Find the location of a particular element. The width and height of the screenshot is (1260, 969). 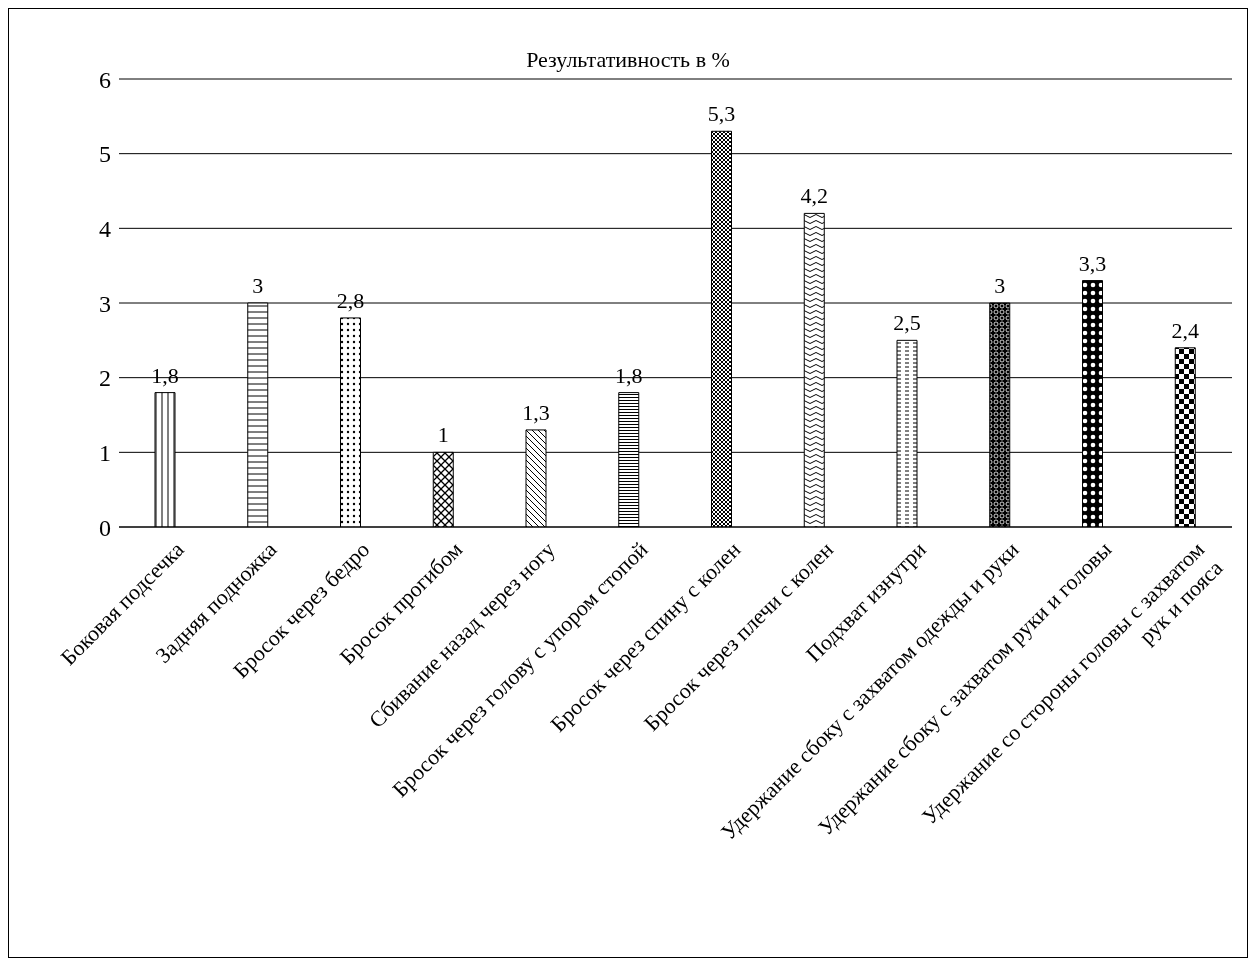

chart-title: Результативность в % is located at coordinates (628, 59).